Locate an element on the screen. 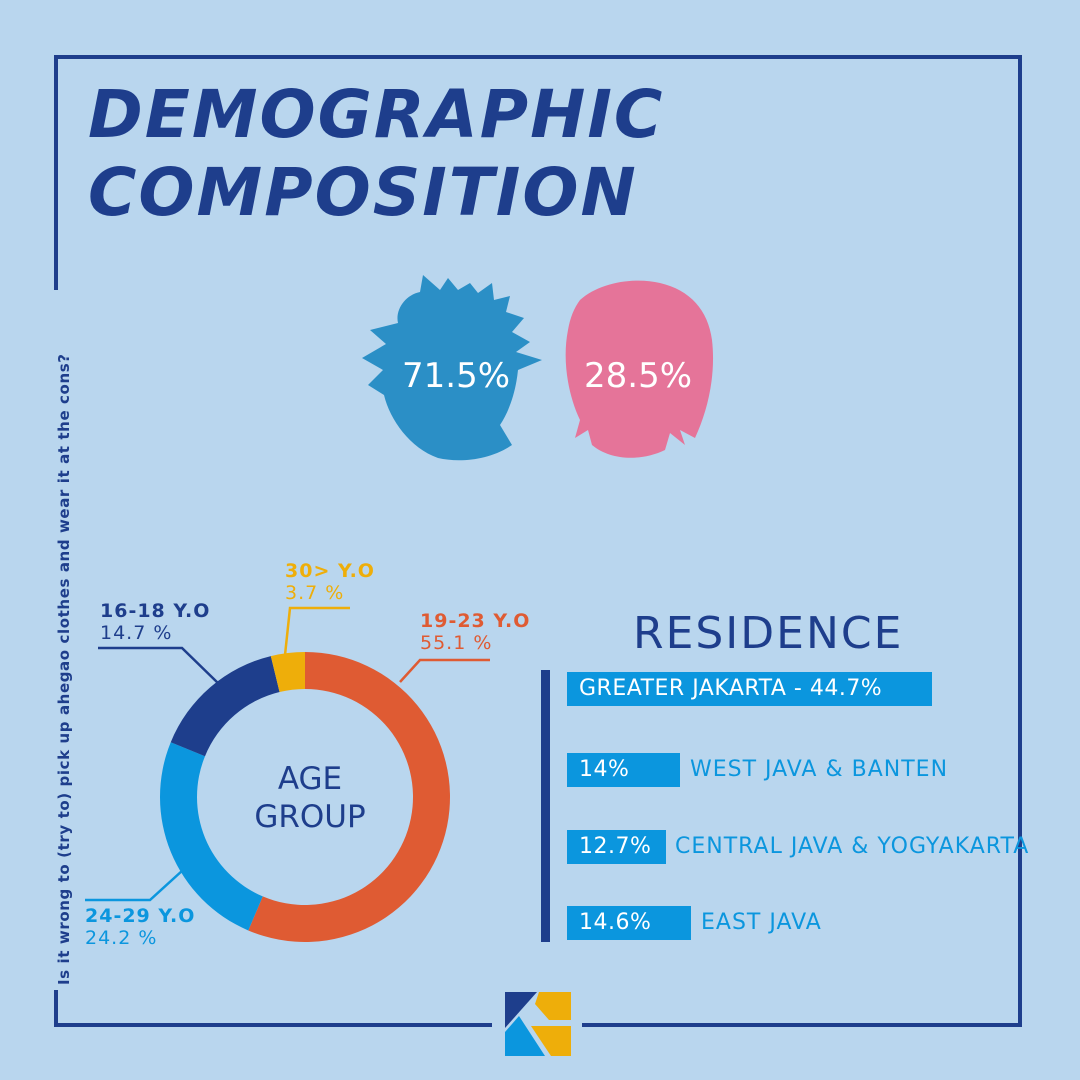 This screenshot has width=1080, height=1080. residence-axis-line is located at coordinates (545, 806).